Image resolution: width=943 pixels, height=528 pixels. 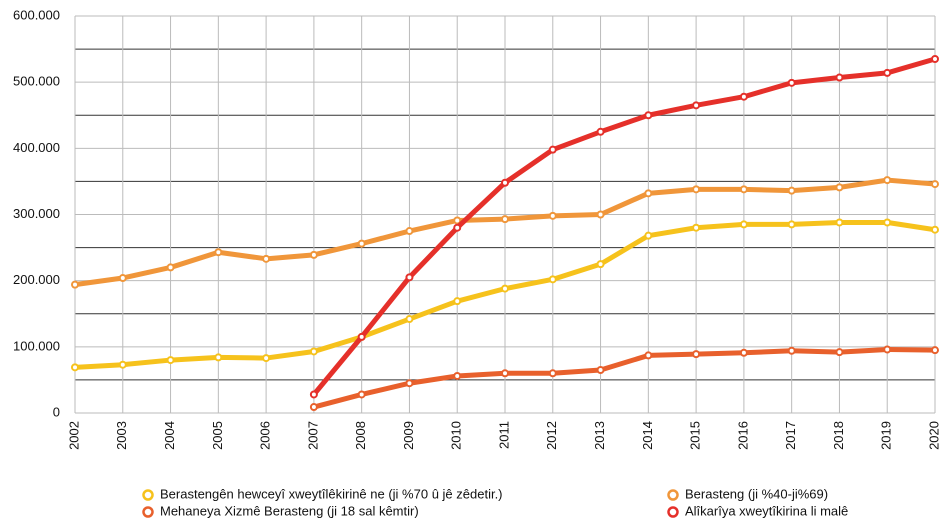 What do you see at coordinates (36, 147) in the screenshot?
I see `y-tick-label: 400.000` at bounding box center [36, 147].